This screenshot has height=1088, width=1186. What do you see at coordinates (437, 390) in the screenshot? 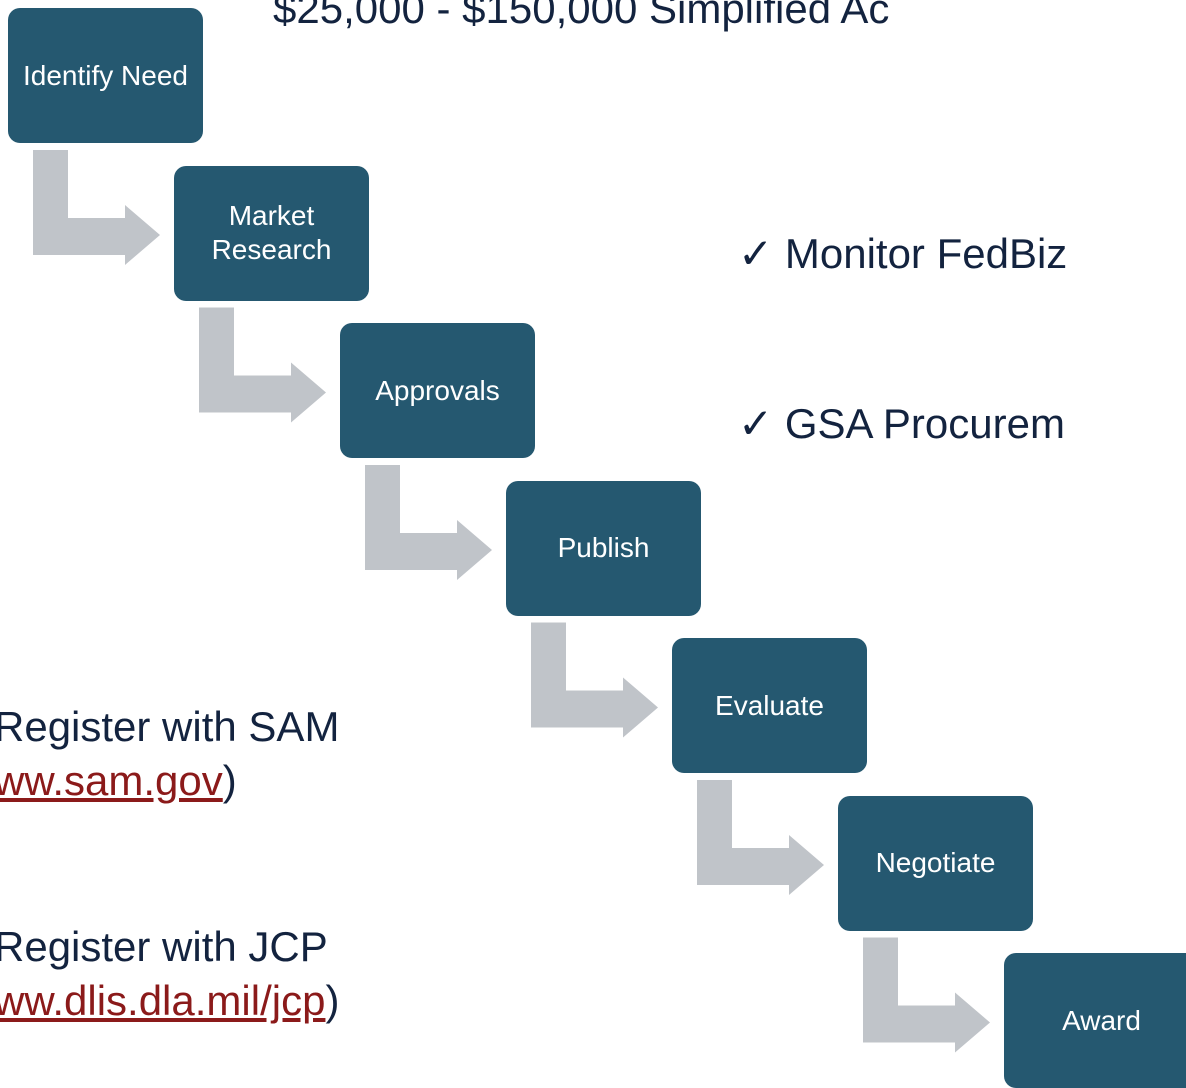
I see `step-box: Approvals` at bounding box center [437, 390].